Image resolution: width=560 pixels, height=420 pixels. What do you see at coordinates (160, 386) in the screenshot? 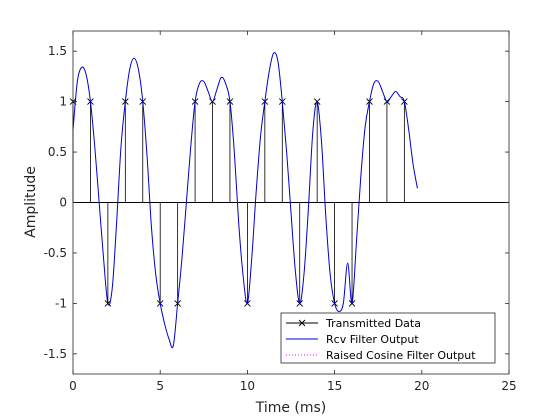
I see `x-tick-label: 5` at bounding box center [160, 386].